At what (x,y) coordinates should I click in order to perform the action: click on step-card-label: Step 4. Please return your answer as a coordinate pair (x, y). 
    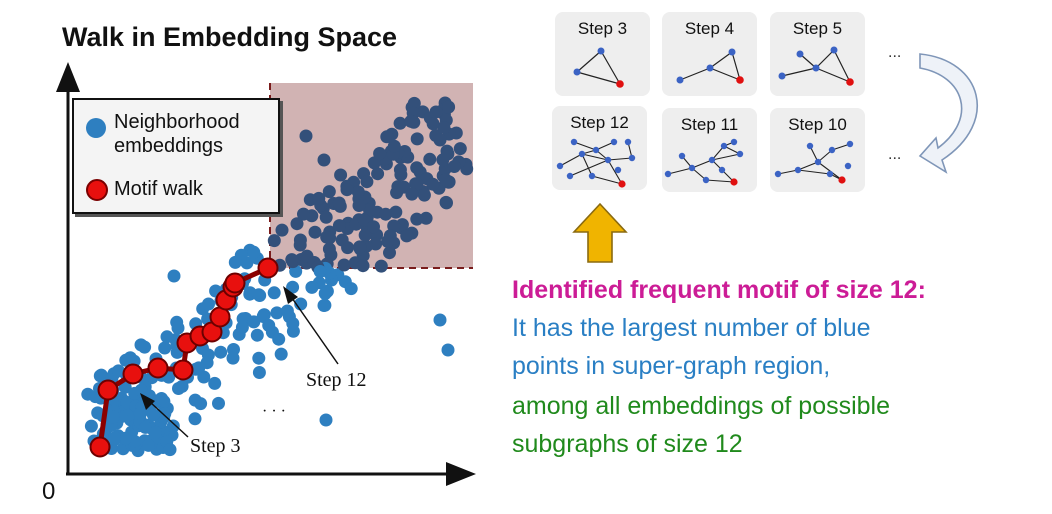
    Looking at the image, I should click on (709, 28).